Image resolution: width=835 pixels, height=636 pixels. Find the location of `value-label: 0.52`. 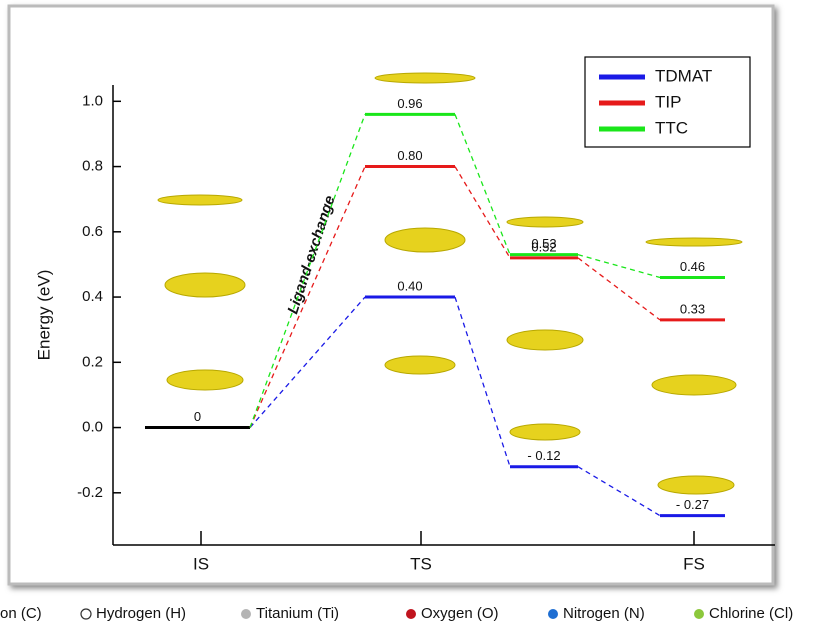

value-label: 0.52 is located at coordinates (543, 246).